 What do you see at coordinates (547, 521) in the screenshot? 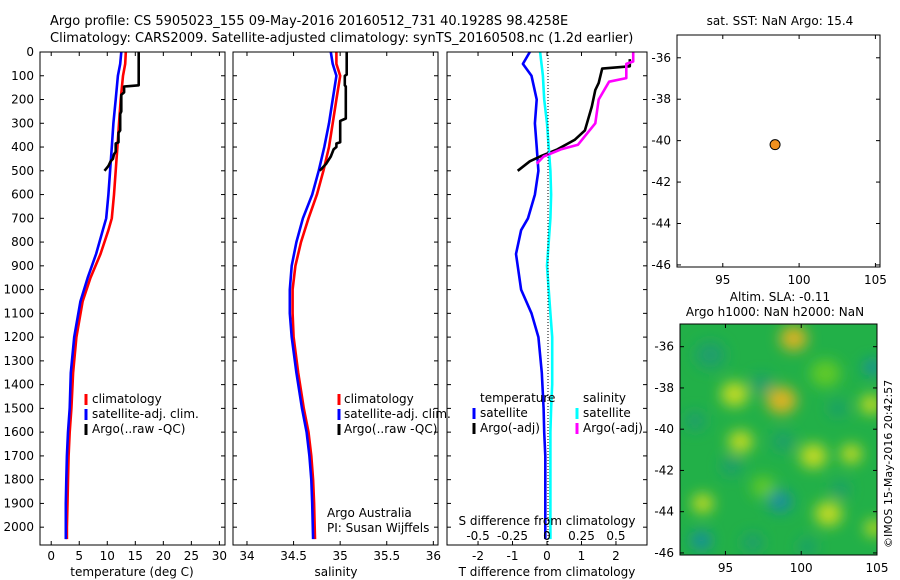
I see `difference-x2label: S difference from climatology` at bounding box center [547, 521].